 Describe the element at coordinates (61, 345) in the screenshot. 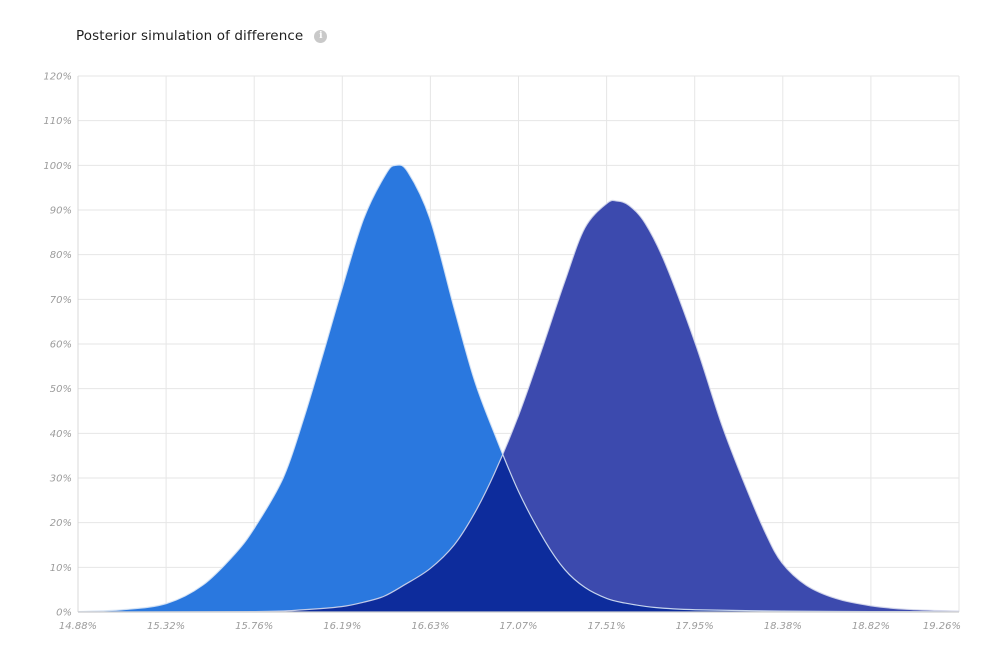

I see `y-tick-label: 60%` at that location.